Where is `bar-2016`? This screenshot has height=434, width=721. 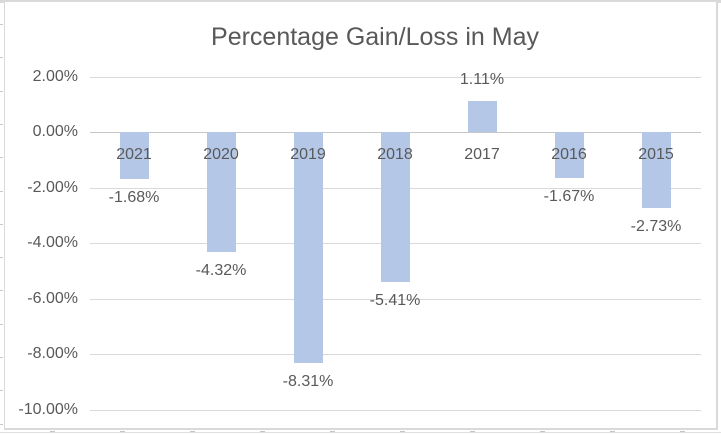
bar-2016 is located at coordinates (569, 155).